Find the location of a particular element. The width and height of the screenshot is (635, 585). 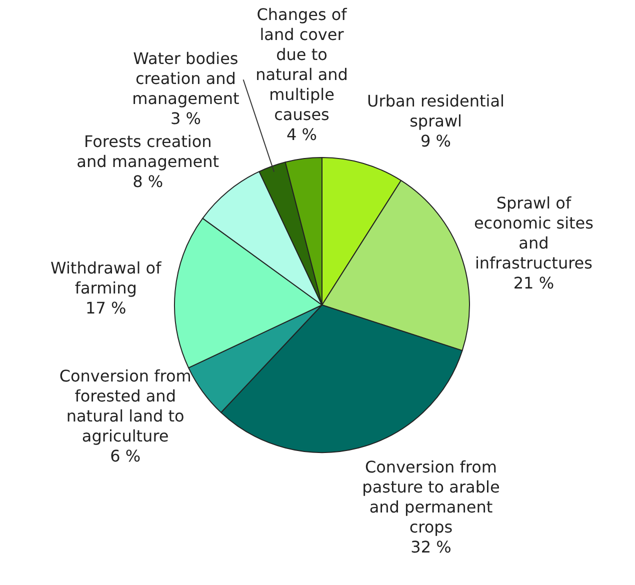

data-label: 9 % is located at coordinates (436, 140).